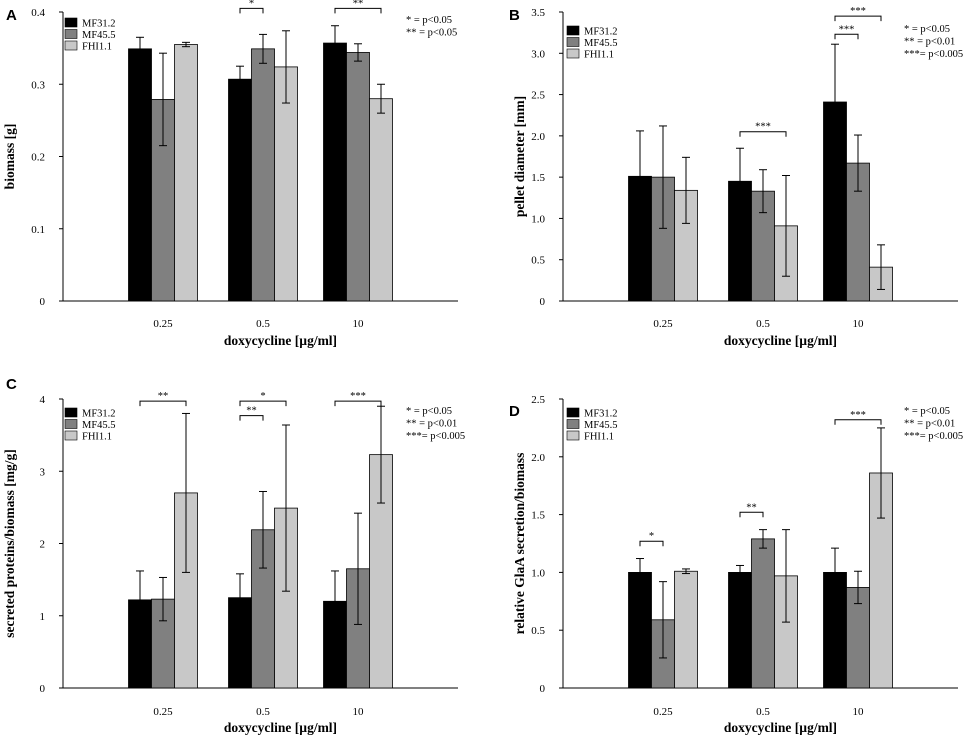  I want to click on panel-b-xtick-label: 0.25, so click(663, 324).